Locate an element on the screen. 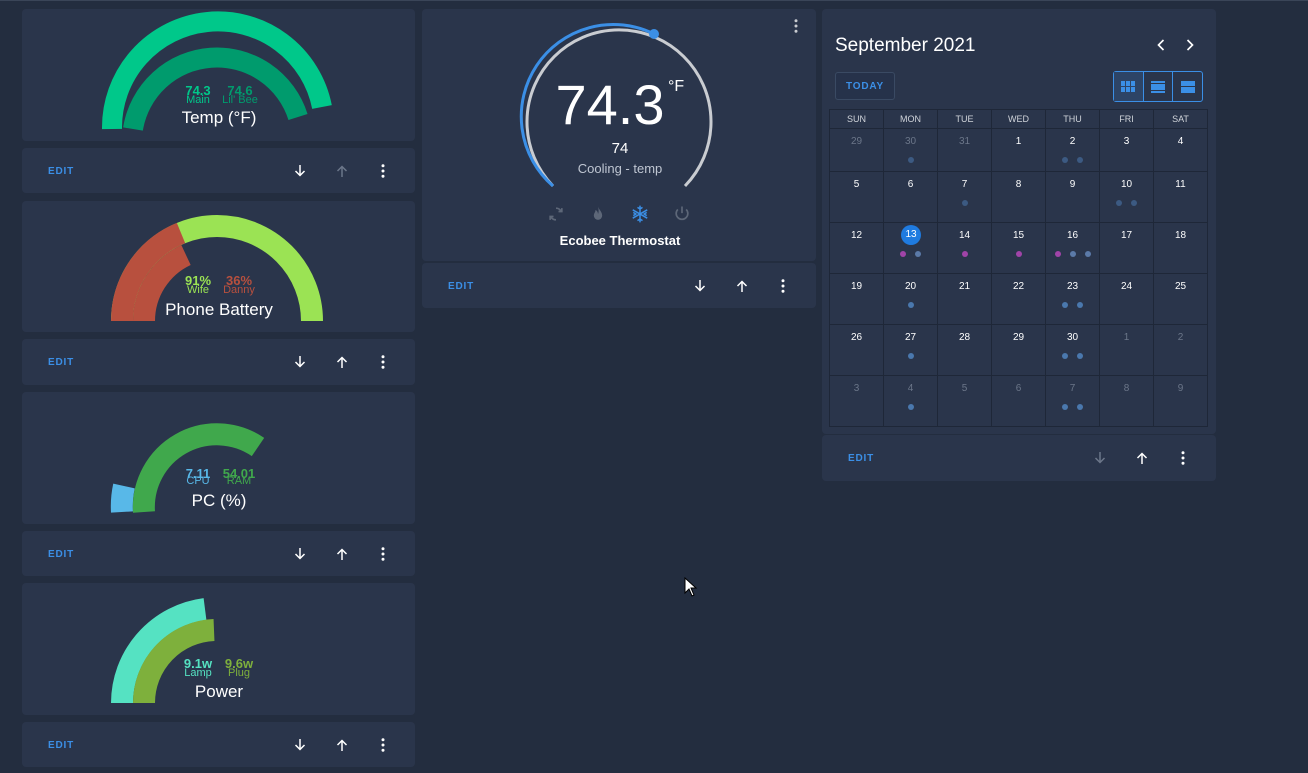 This screenshot has height=773, width=1308. calendar-day: 14 is located at coordinates (965, 248).